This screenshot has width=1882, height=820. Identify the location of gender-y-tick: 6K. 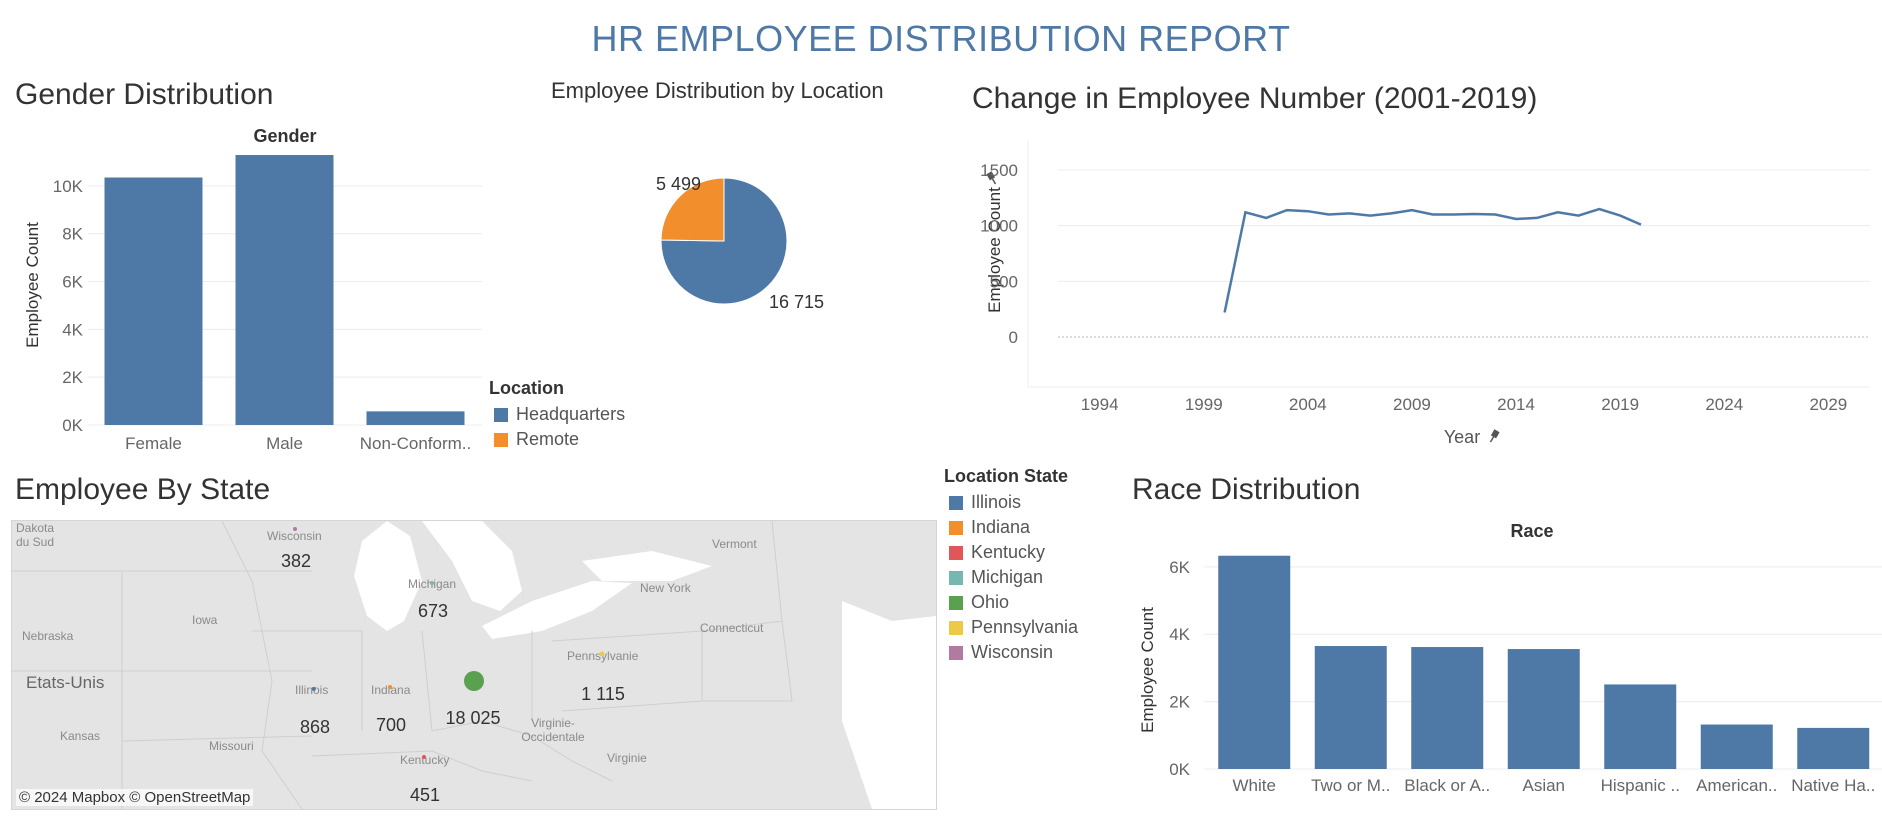
(72, 282).